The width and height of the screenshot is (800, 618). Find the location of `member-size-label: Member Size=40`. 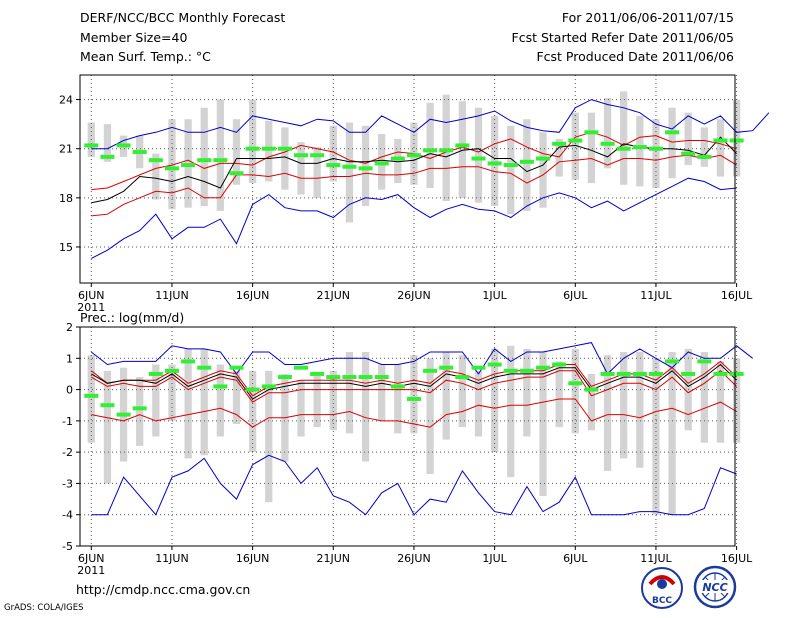

member-size-label: Member Size=40 is located at coordinates (134, 37).